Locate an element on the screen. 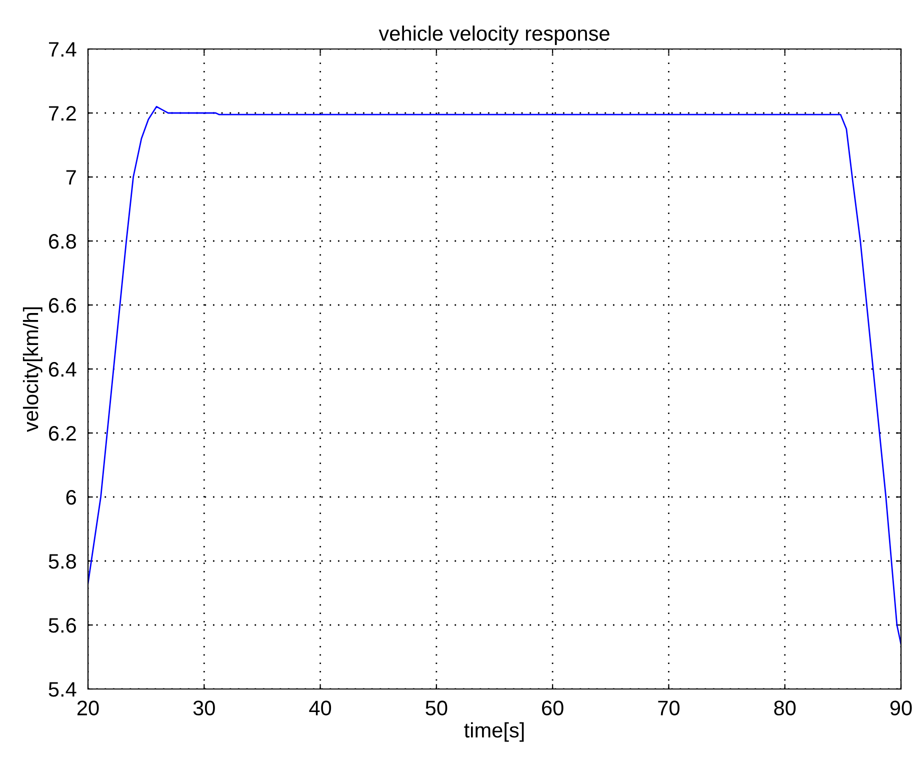  x-tick-label: 70 is located at coordinates (669, 708).